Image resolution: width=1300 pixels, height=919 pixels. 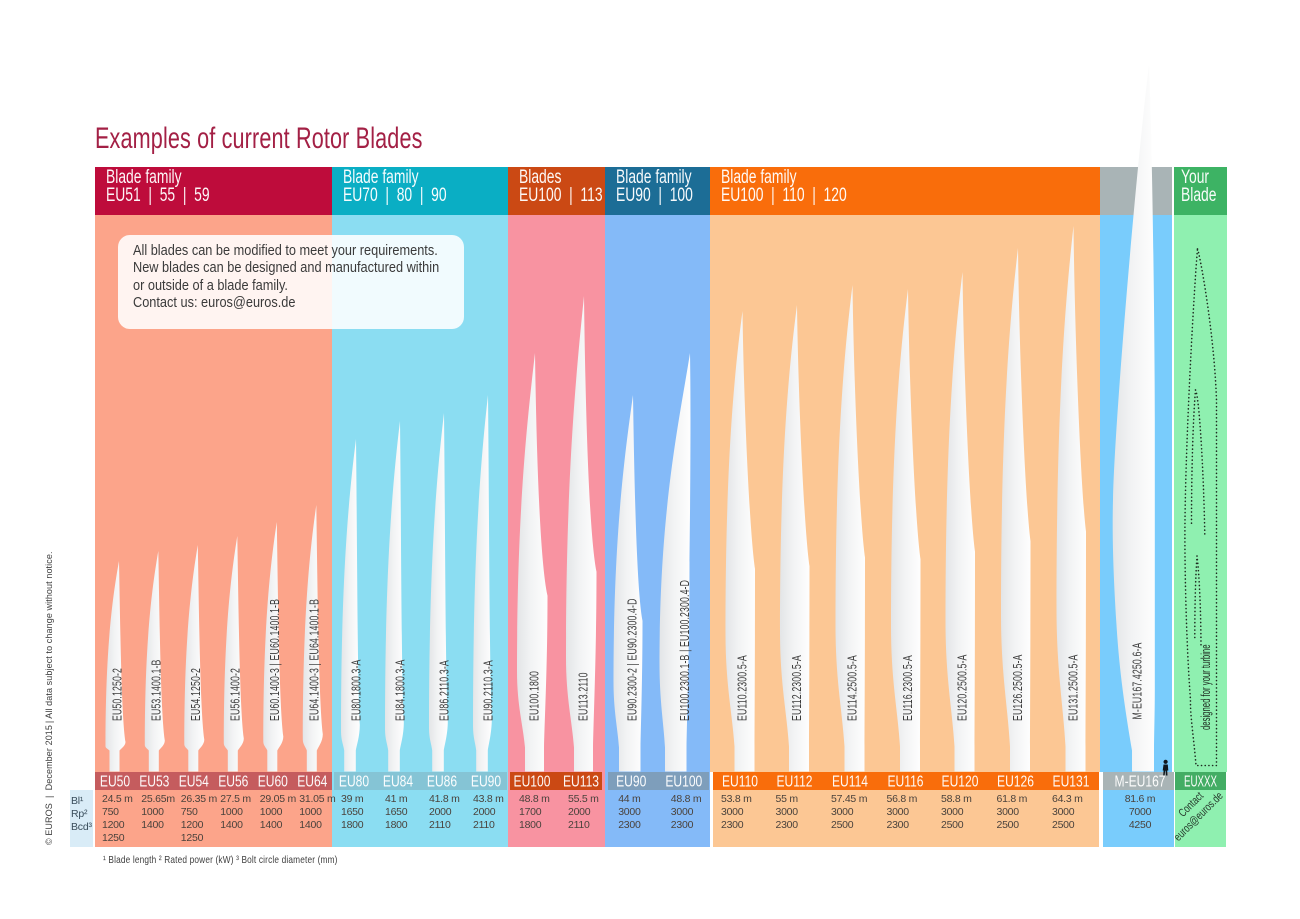 I want to click on svg-text: EU131, so click(x=1071, y=781).